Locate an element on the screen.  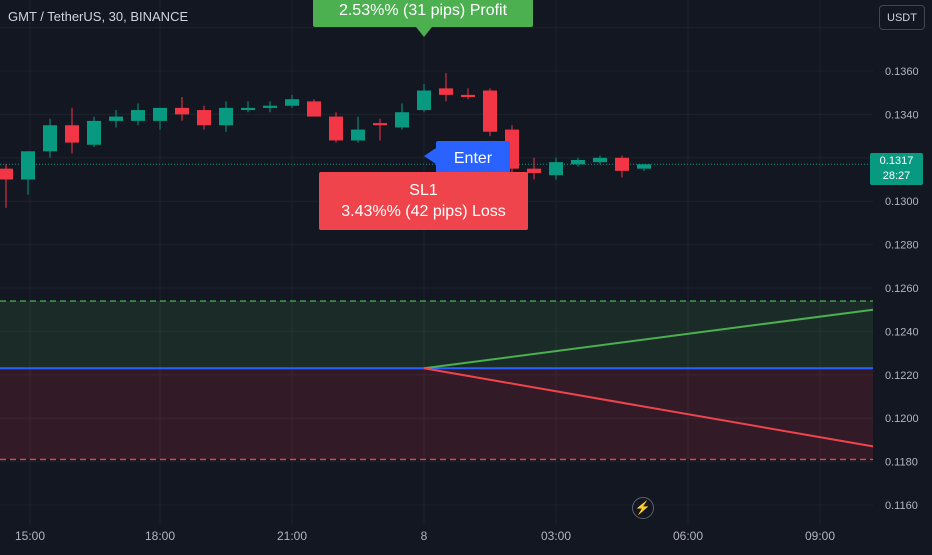
enter-label-pointer is located at coordinates (430, 156).